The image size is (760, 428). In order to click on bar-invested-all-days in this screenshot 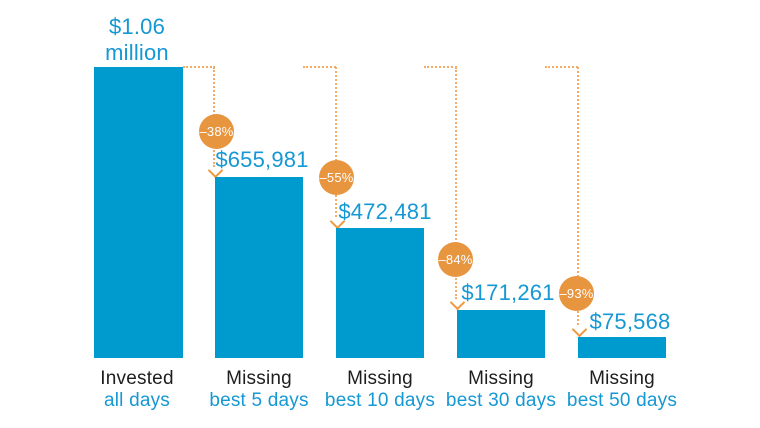, I will do `click(138, 212)`.